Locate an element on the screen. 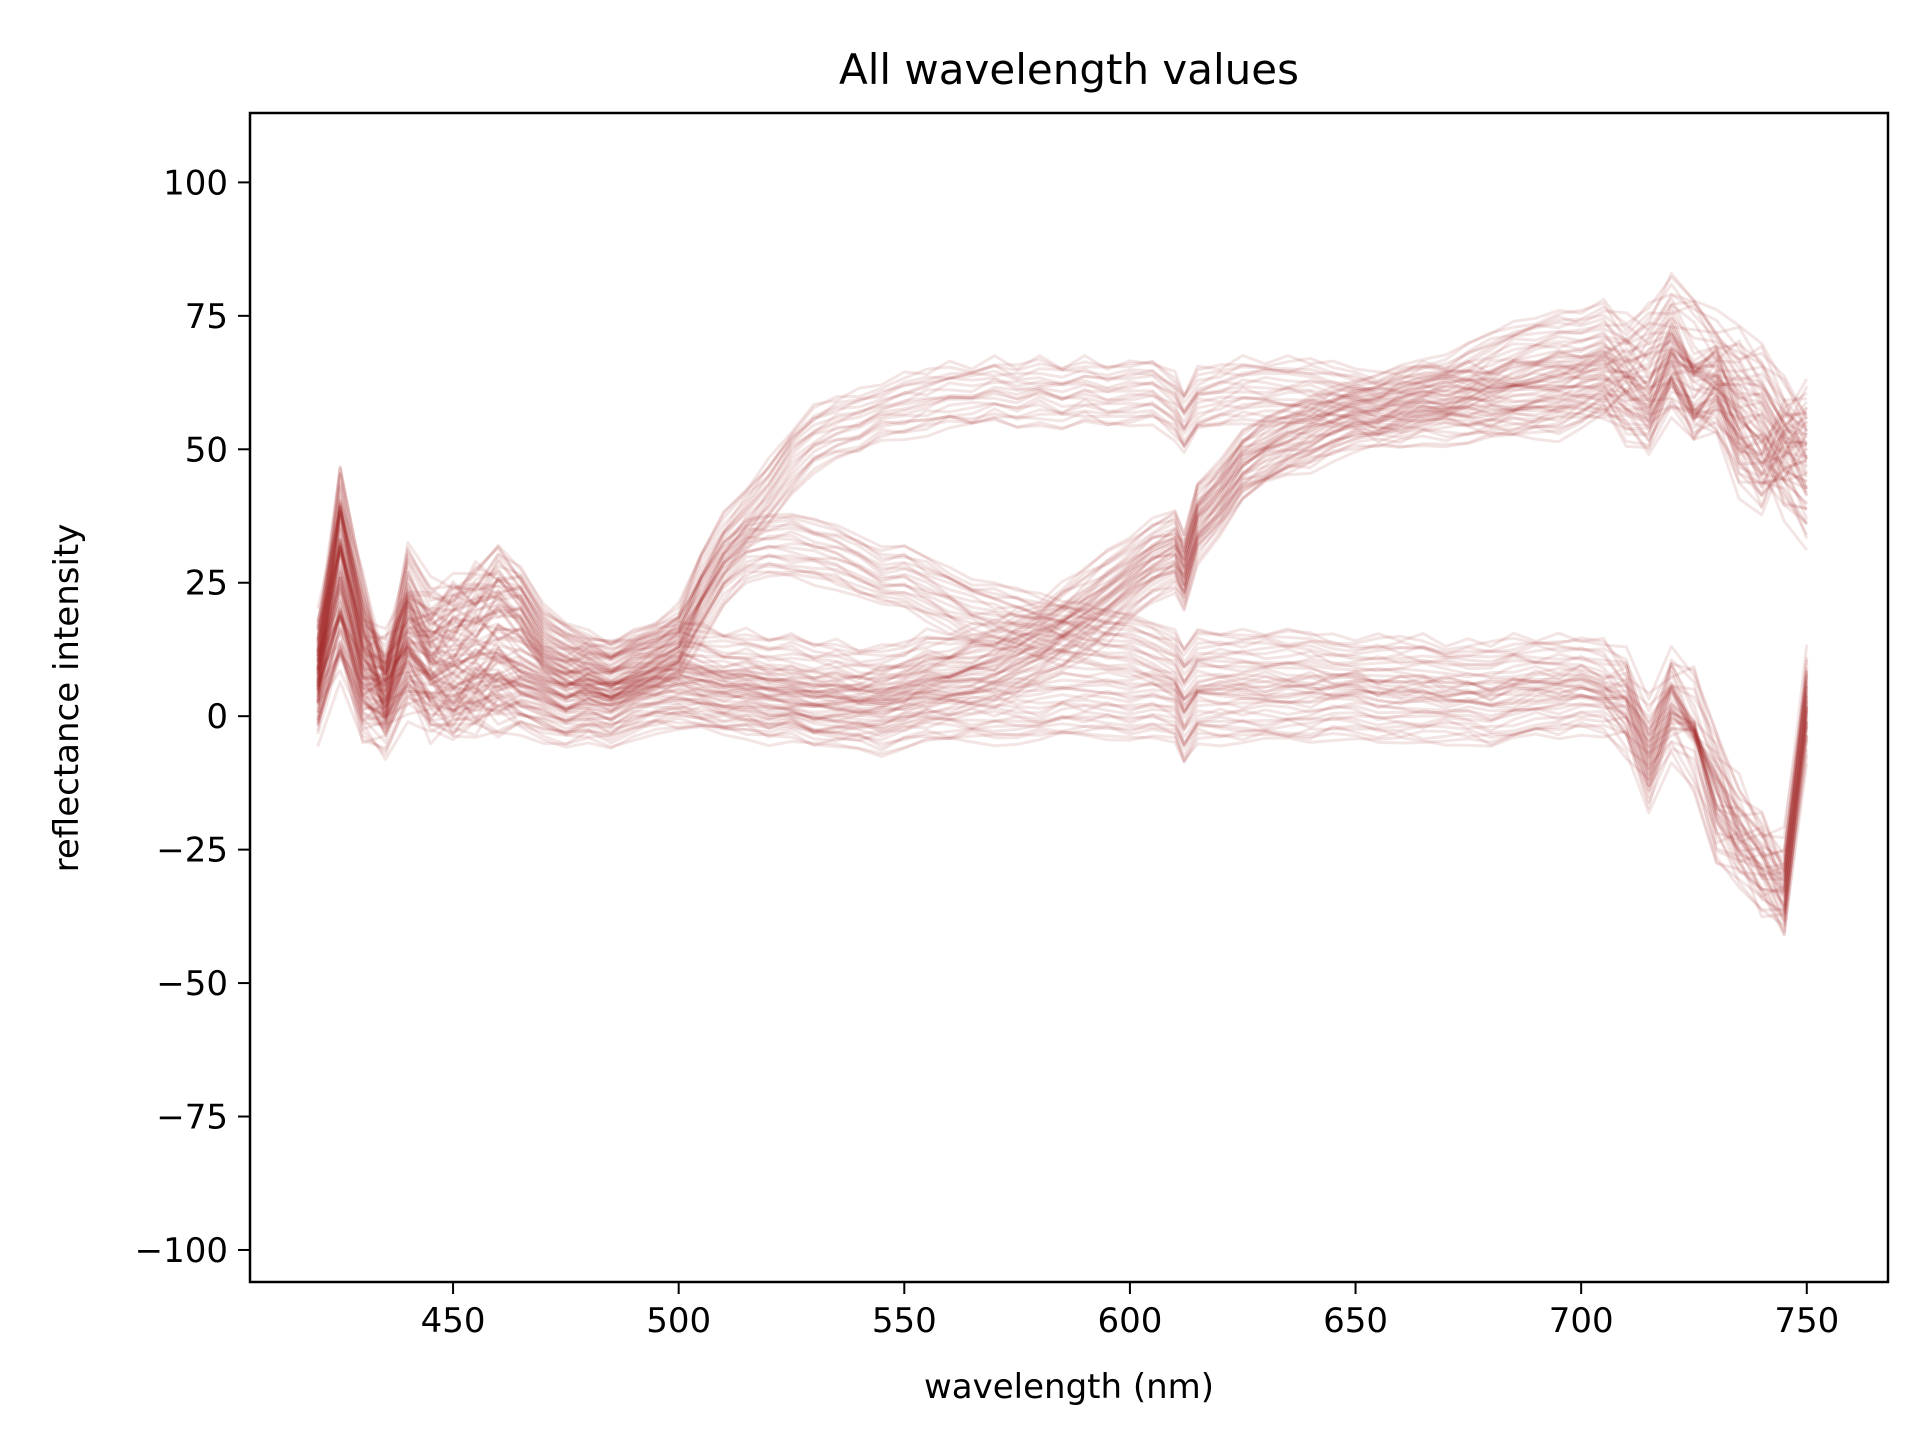 This screenshot has width=1920, height=1440. x-tick-label: 600 is located at coordinates (1129, 1321).